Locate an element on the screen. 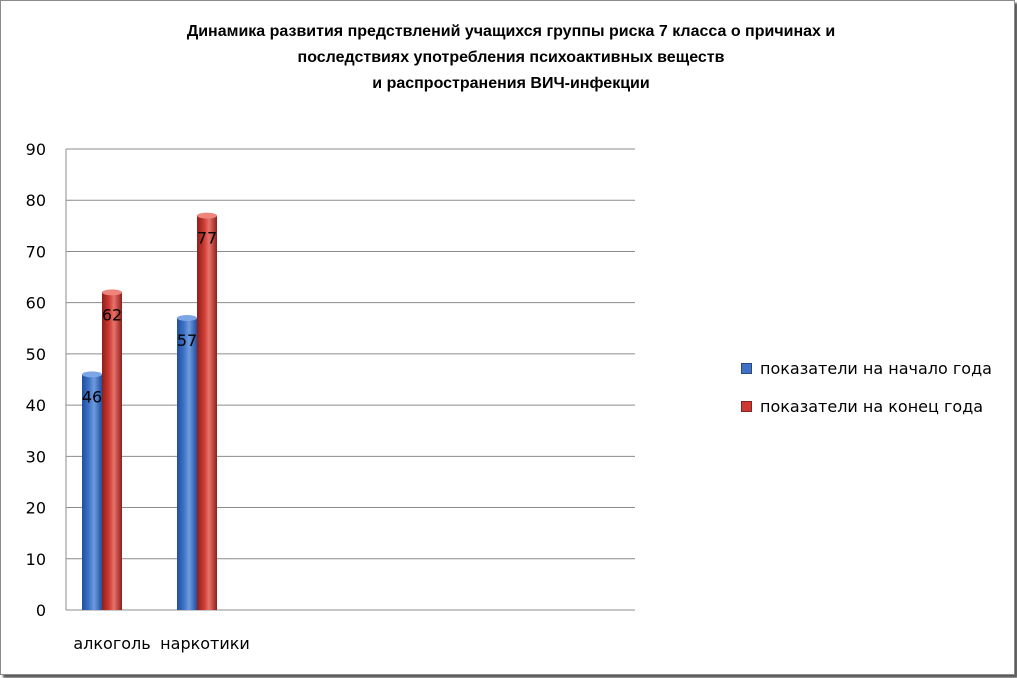 The height and width of the screenshot is (678, 1017). legend-swatch-start is located at coordinates (746, 368).